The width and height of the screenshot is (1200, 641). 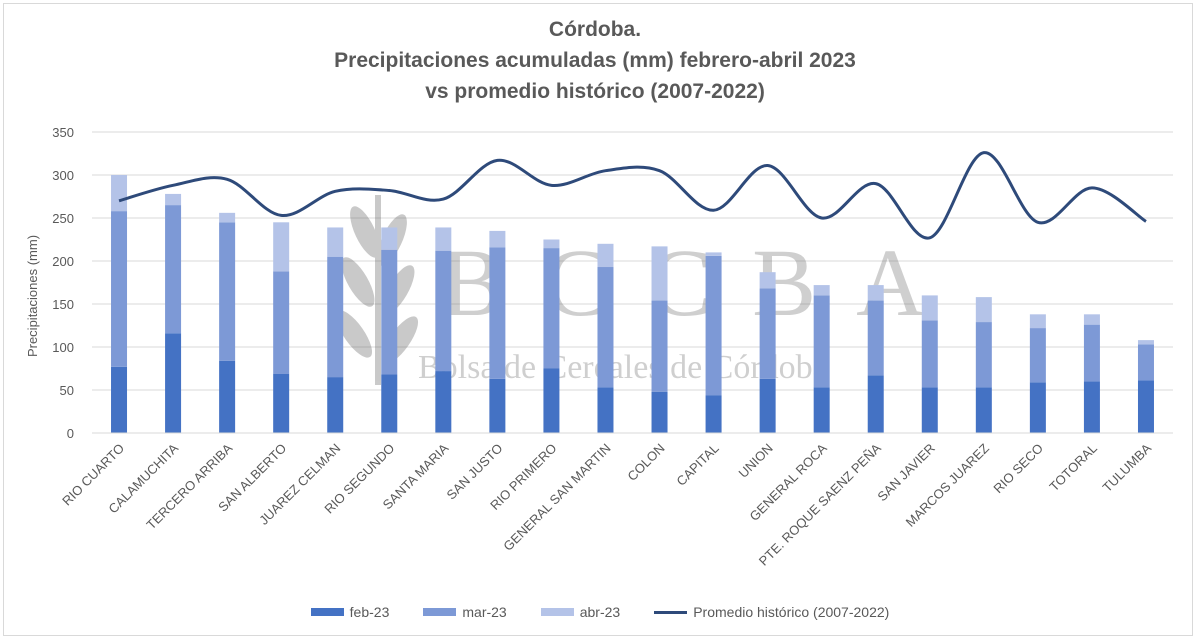 I want to click on y-tick-label: 100, so click(x=63, y=347).